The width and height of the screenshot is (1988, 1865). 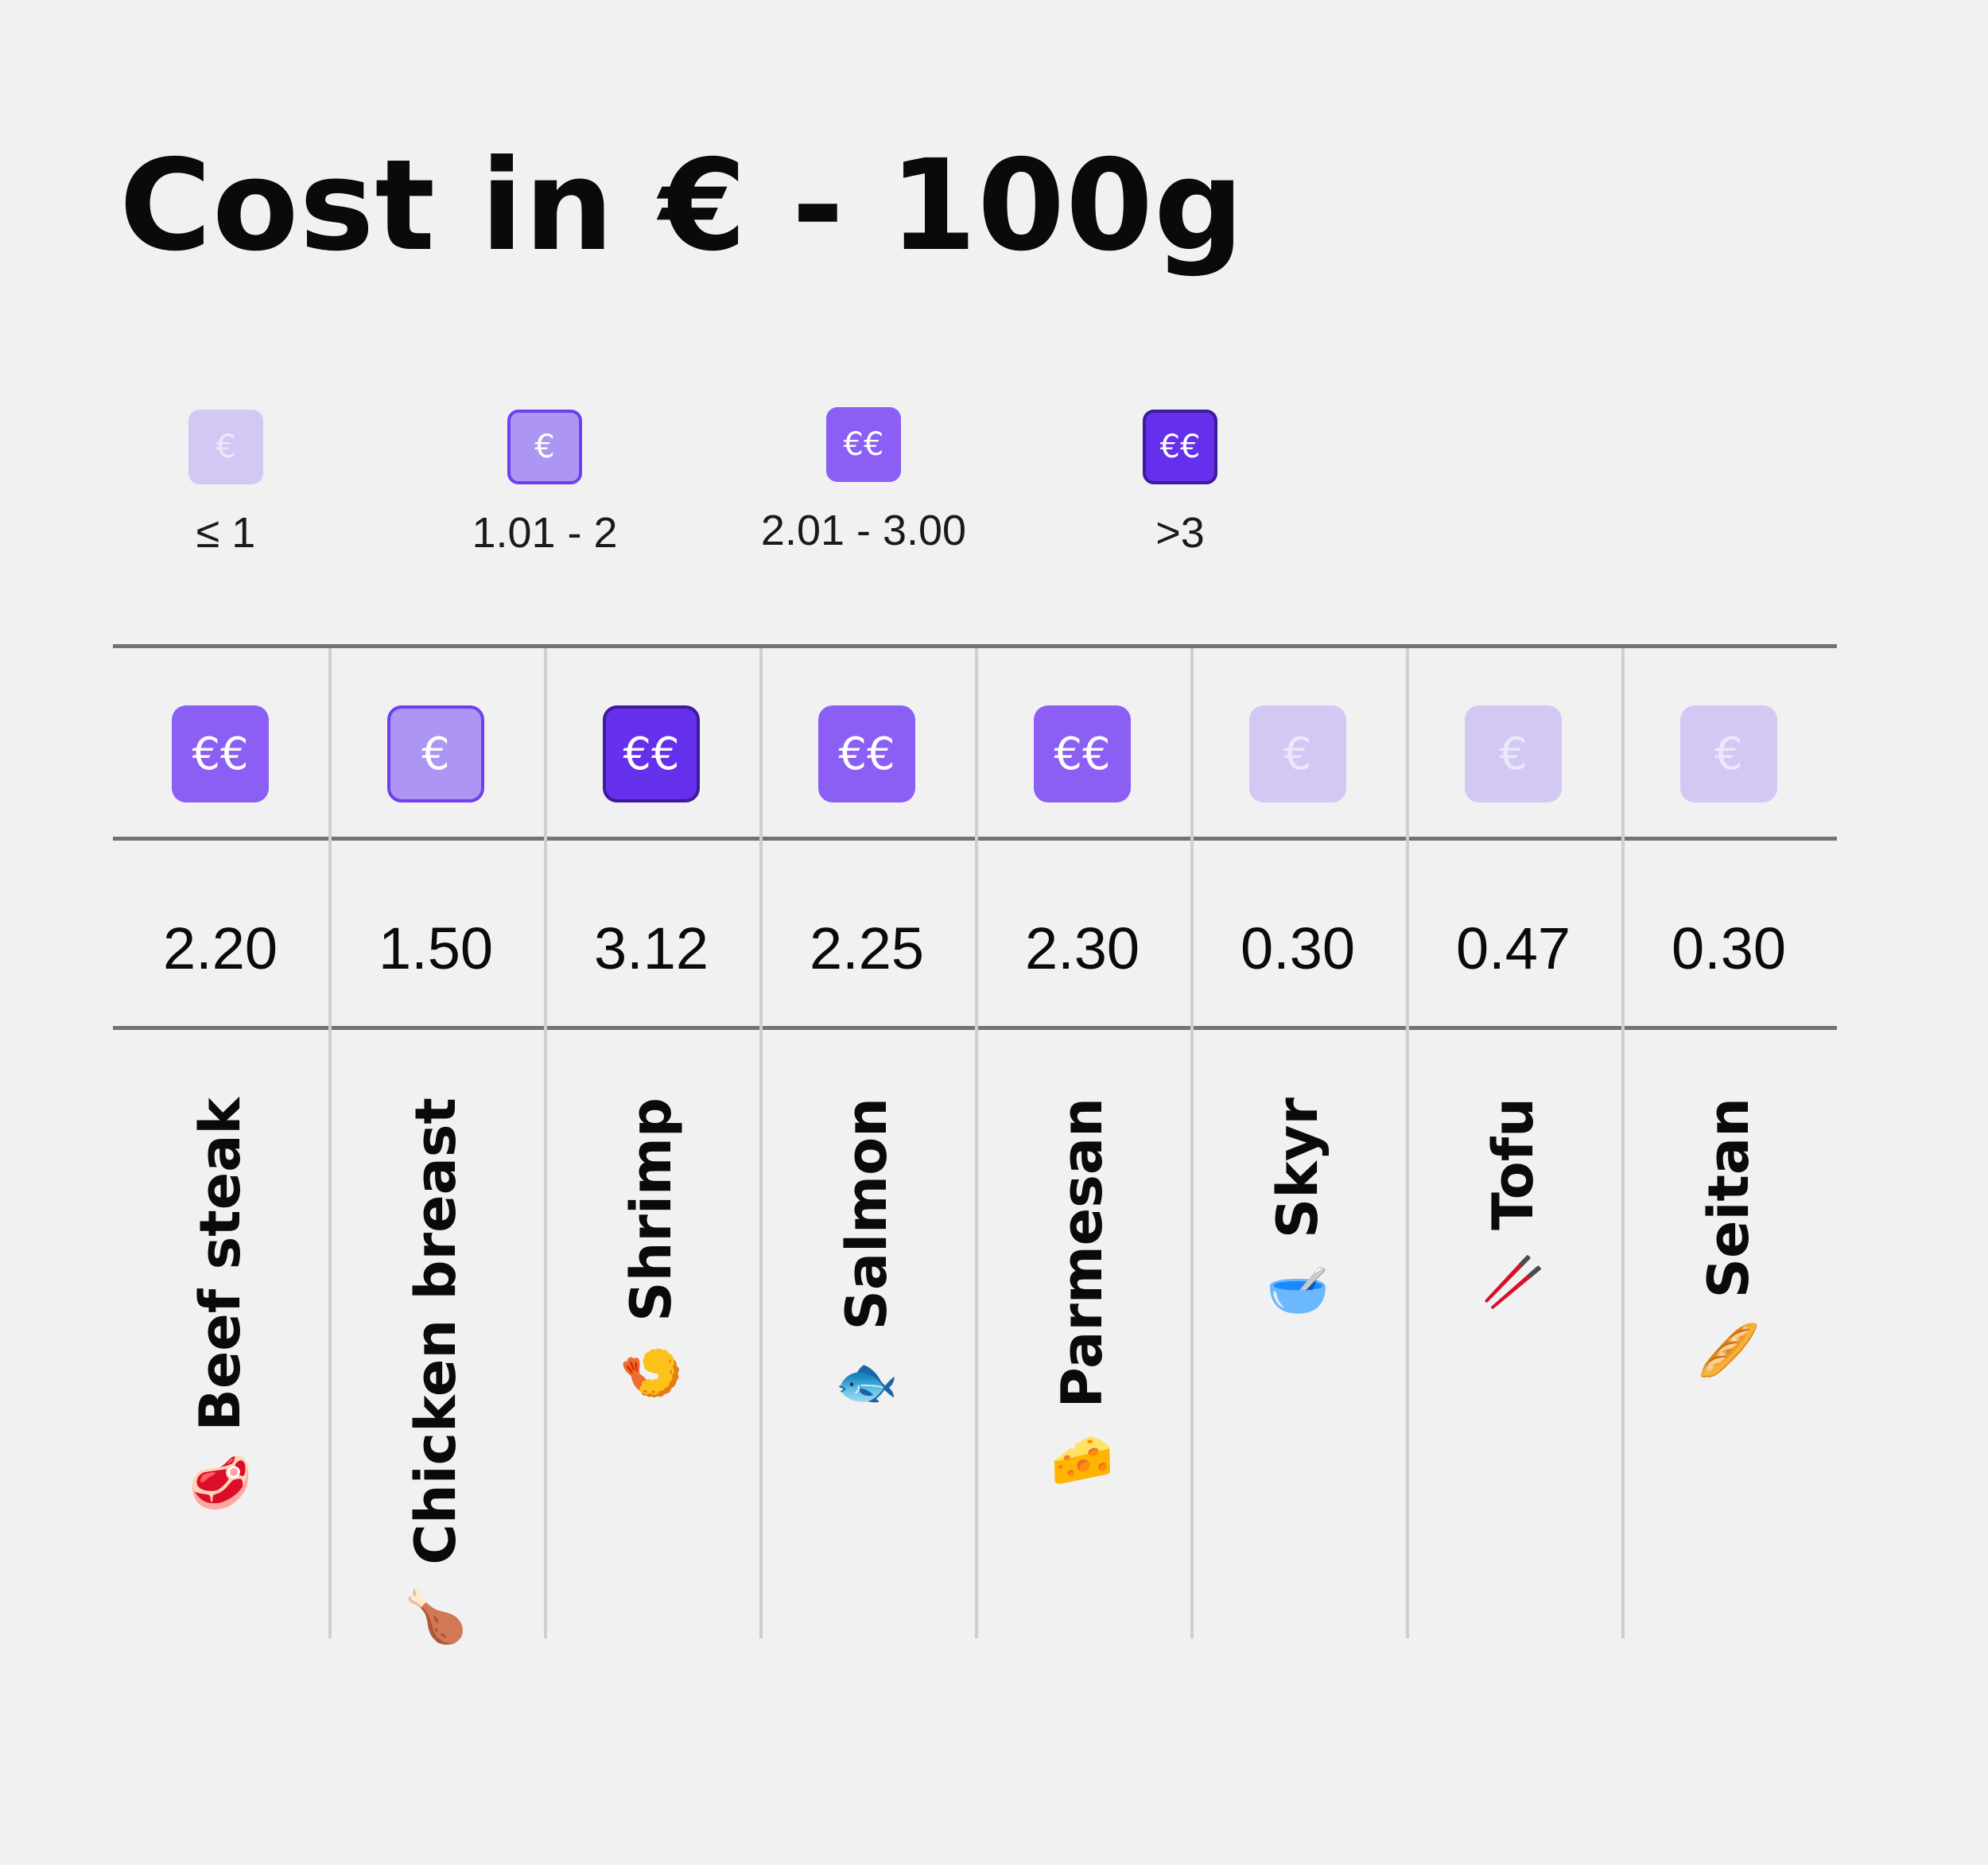 I want to click on food-name: Skyr, so click(x=1297, y=1168).